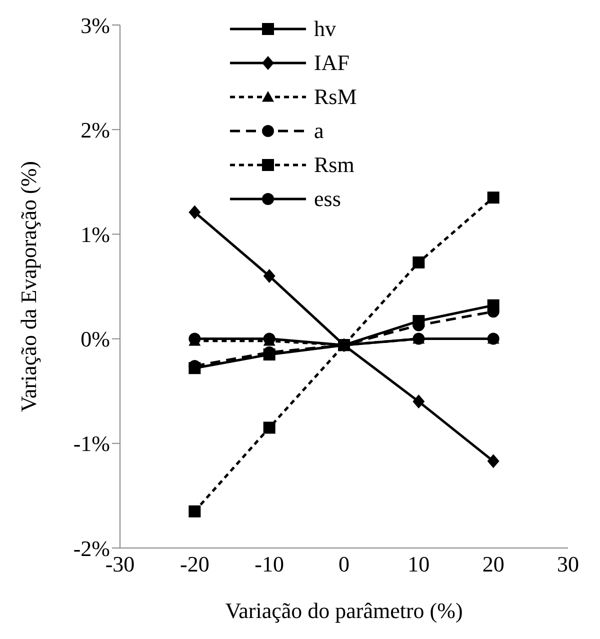  What do you see at coordinates (334, 165) in the screenshot?
I see `legend-label: Rsm` at bounding box center [334, 165].